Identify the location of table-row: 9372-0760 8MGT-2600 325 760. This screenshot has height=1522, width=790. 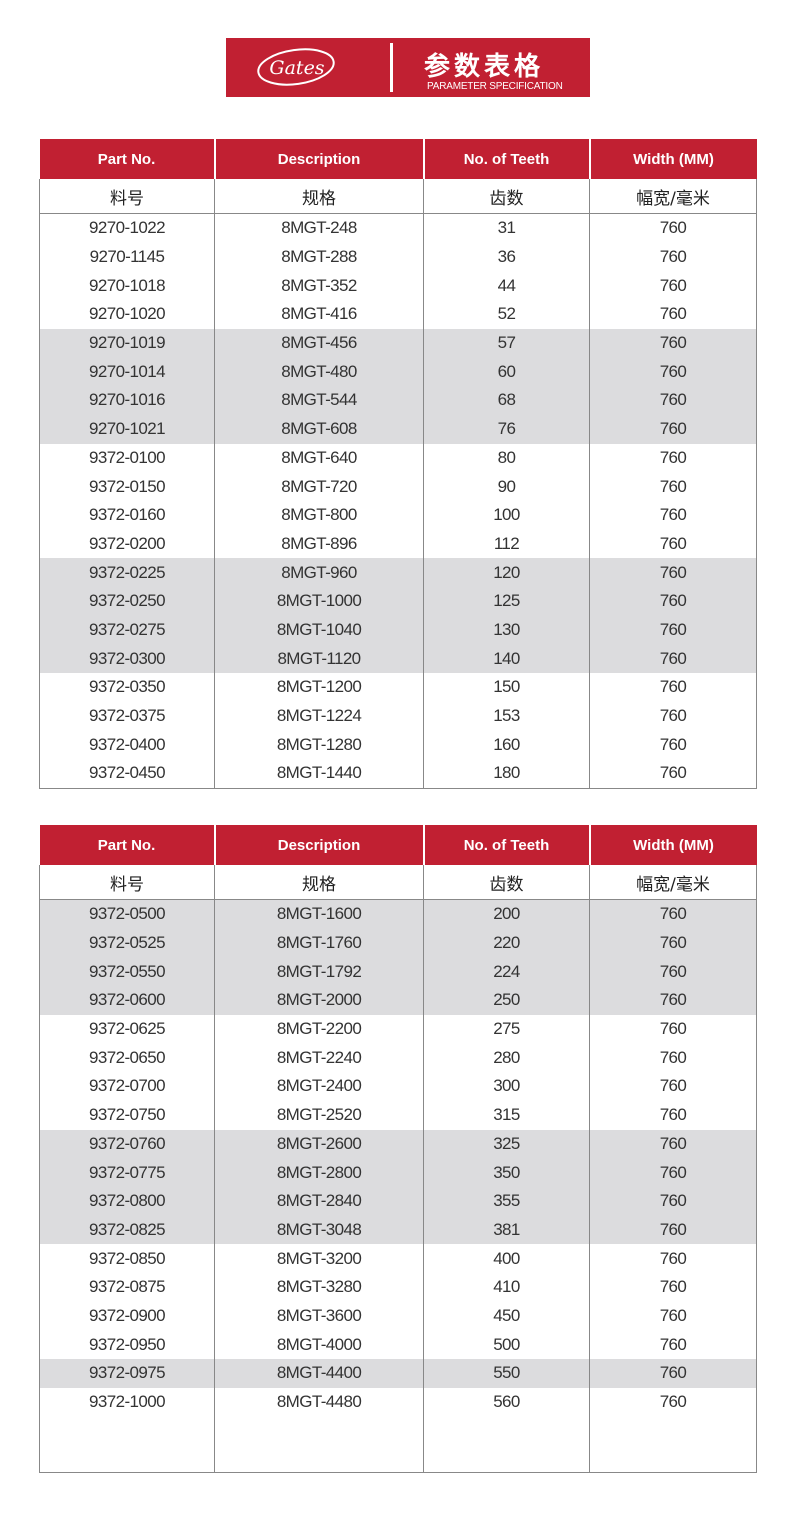
(398, 1144).